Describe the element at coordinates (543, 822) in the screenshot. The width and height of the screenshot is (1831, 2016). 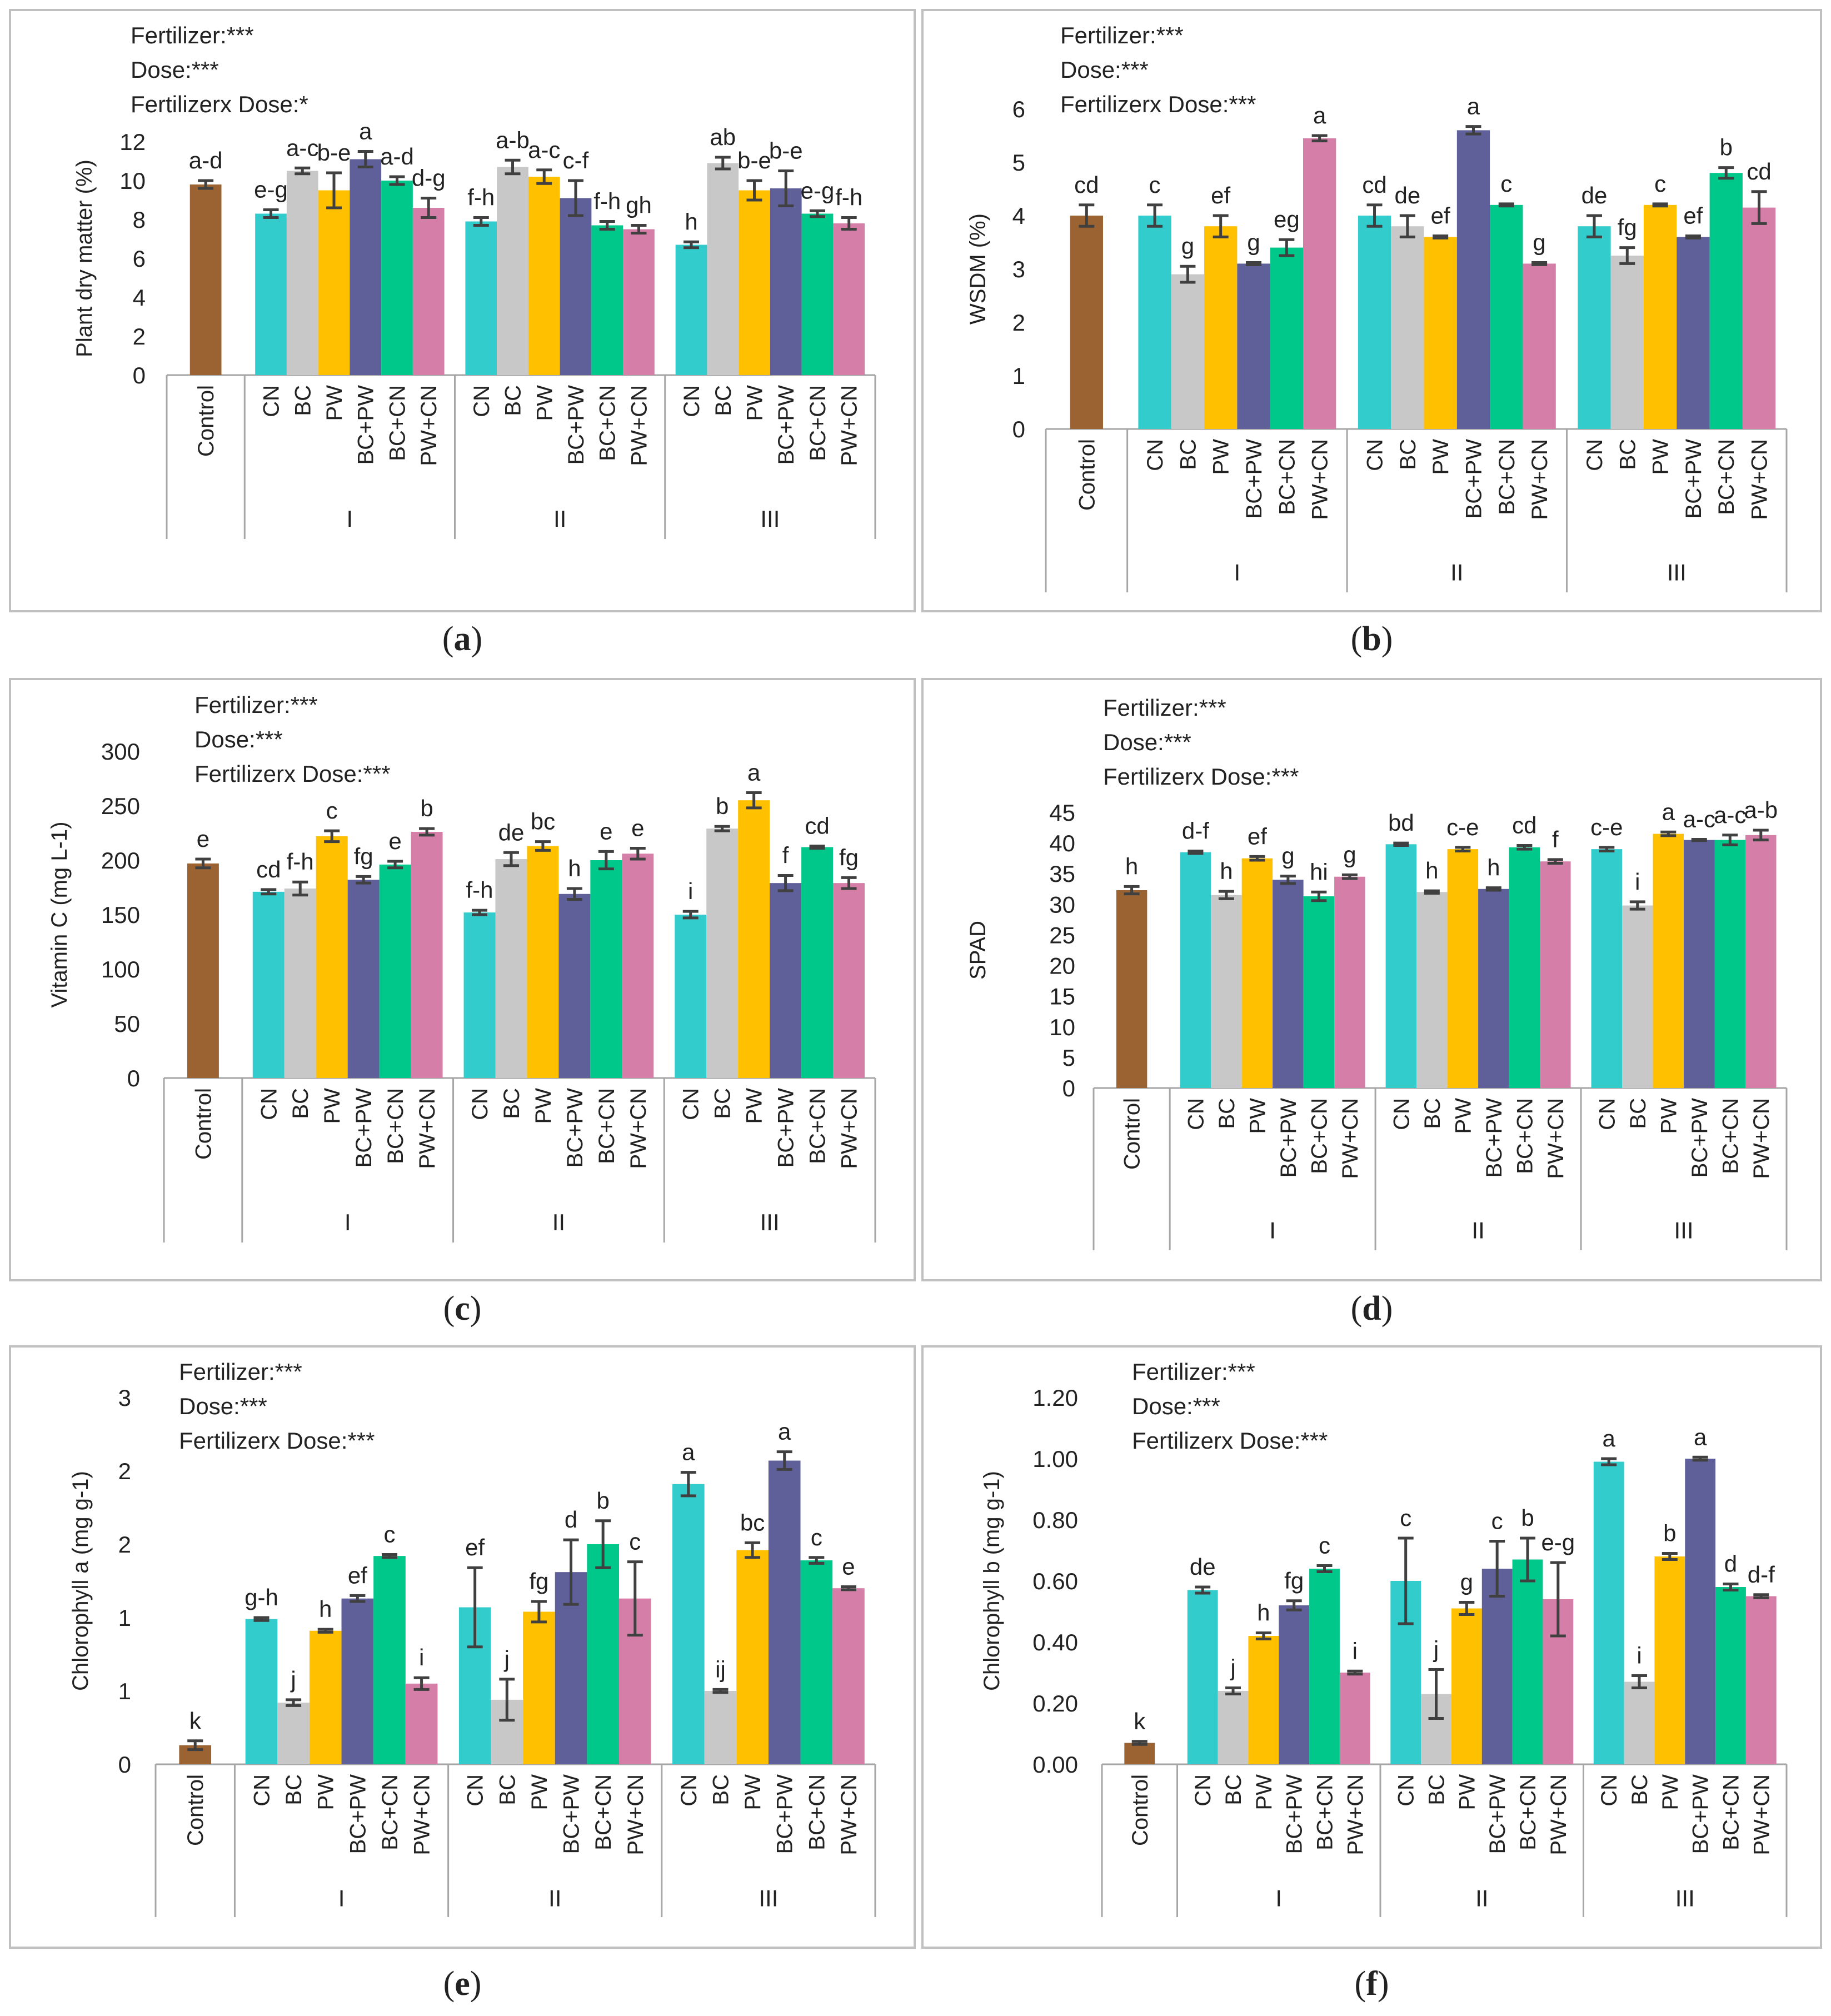
I see `group-II-pw-significance-letter: bc` at that location.